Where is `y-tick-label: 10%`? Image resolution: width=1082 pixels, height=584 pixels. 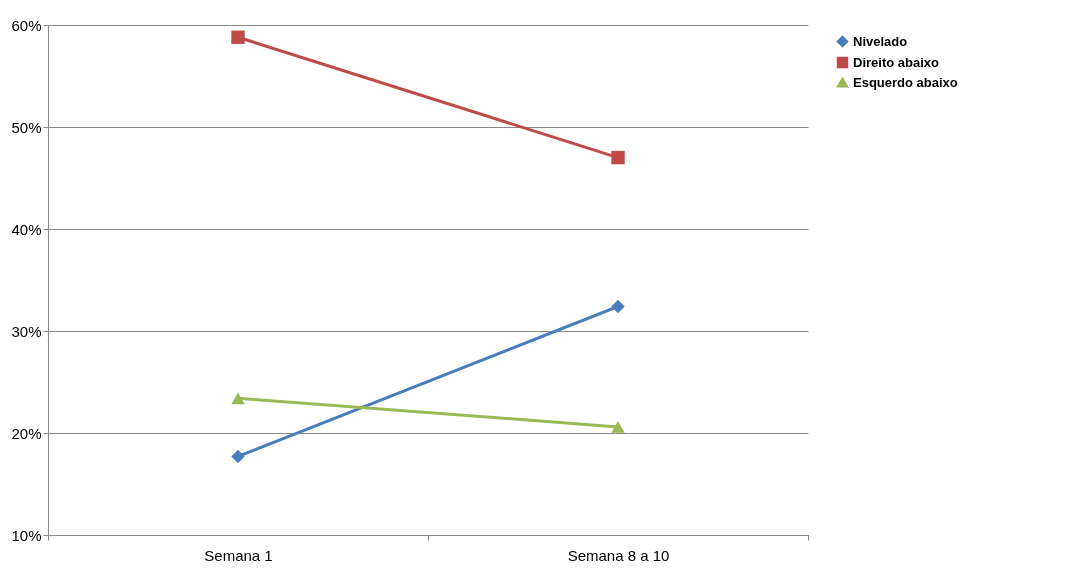
y-tick-label: 10% is located at coordinates (26, 535).